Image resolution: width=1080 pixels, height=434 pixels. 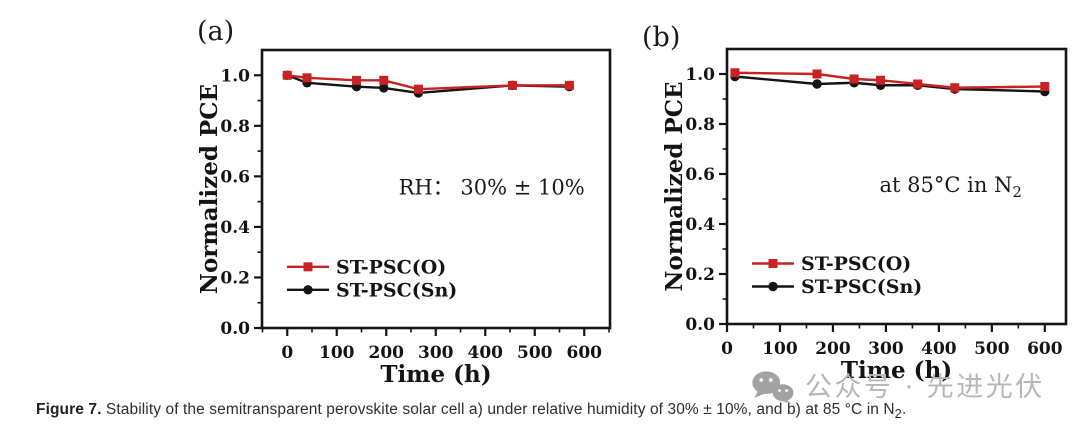 What do you see at coordinates (951, 187) in the screenshot?
I see `condition-annotation: at 85°C in N2` at bounding box center [951, 187].